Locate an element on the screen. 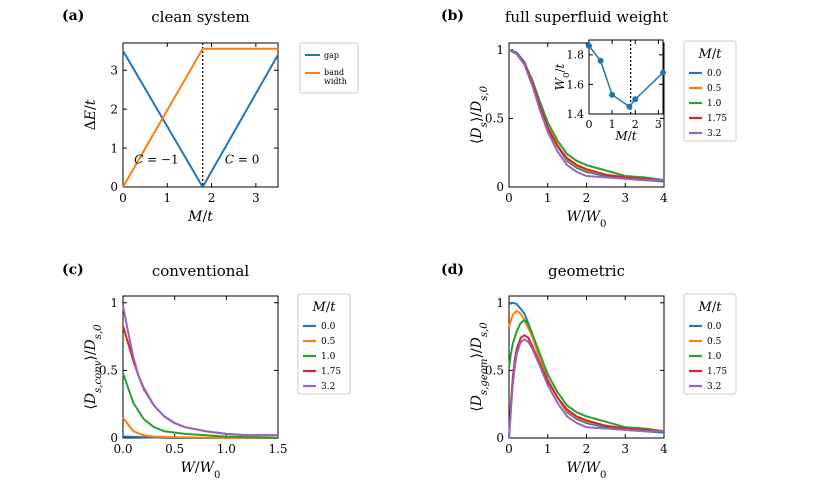 The width and height of the screenshot is (830, 492). chart-title: conventional is located at coordinates (201, 271).